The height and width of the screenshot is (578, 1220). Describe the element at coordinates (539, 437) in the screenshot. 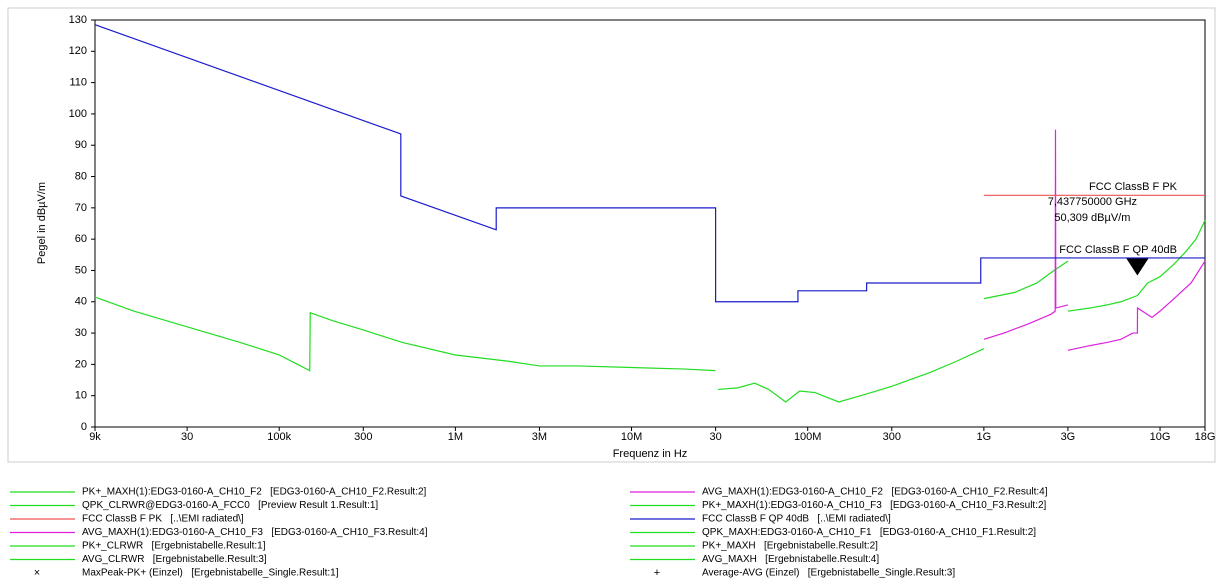

I see `x-tick-label: 3M` at that location.